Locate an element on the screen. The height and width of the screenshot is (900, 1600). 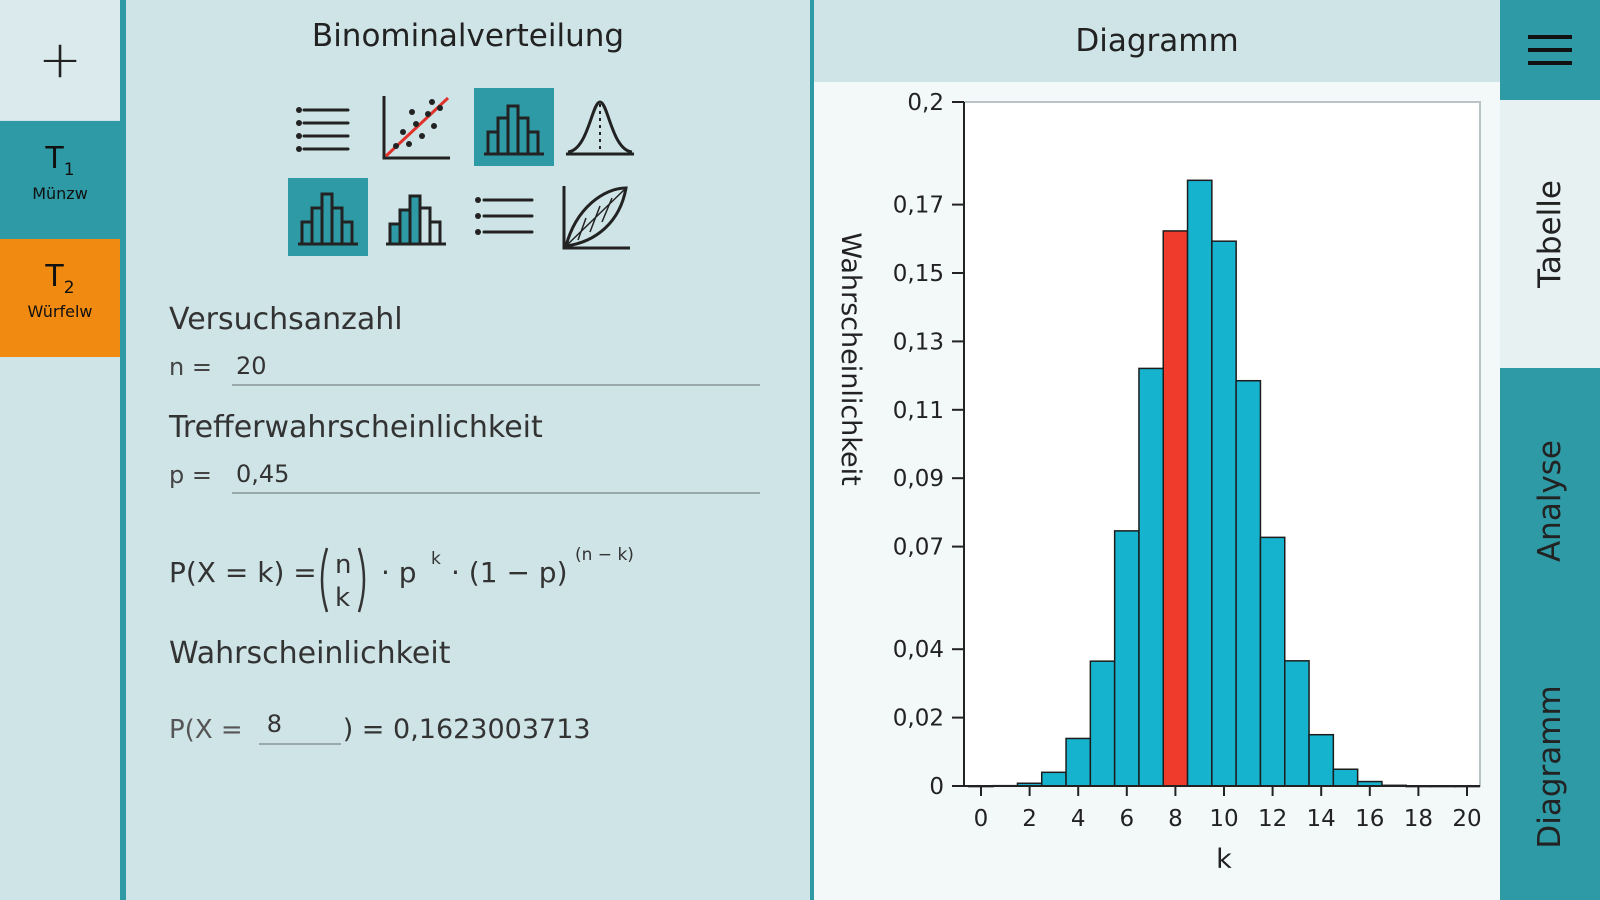
y-tick-label: 0,11 is located at coordinates (918, 411).